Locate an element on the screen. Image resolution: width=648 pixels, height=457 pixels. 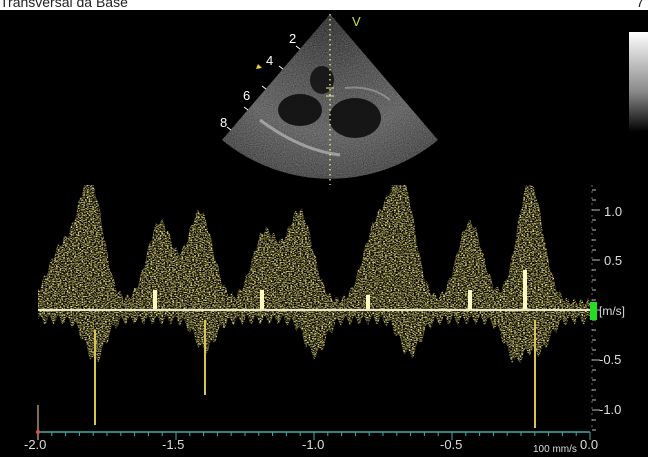
mode-label: V is located at coordinates (356, 21).